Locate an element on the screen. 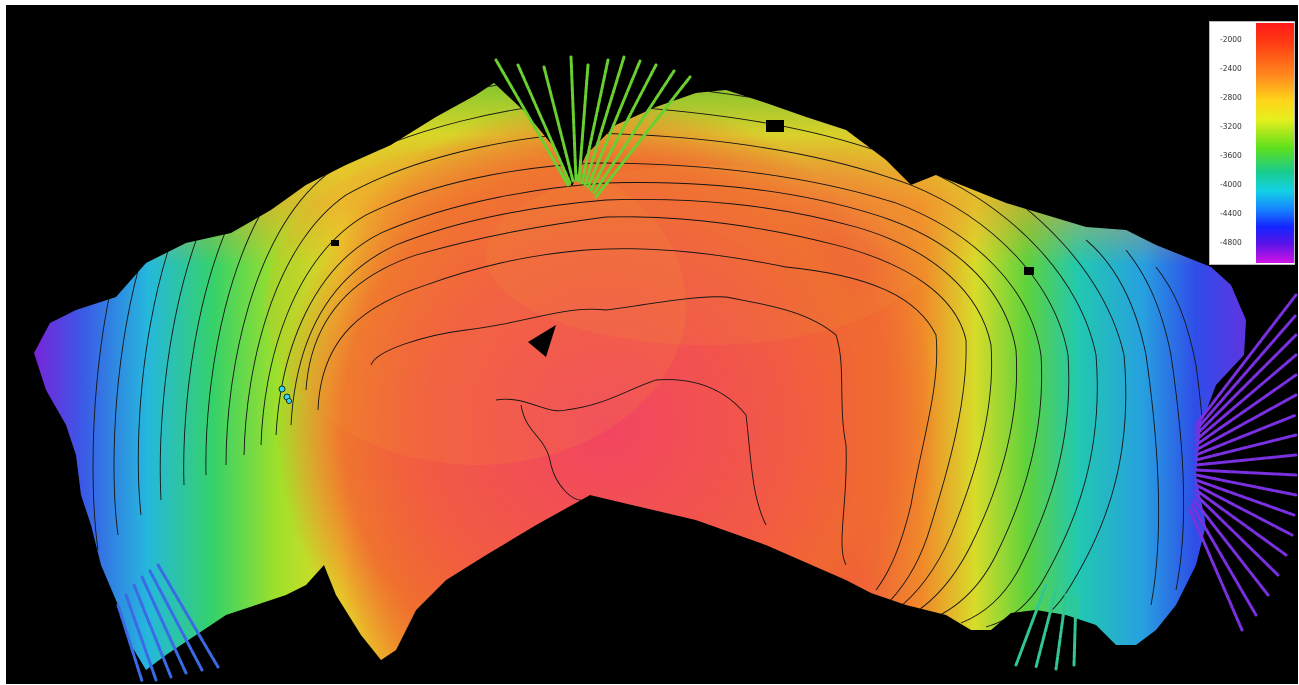 Image resolution: width=1299 pixels, height=685 pixels. legend-tick-label: -2400 is located at coordinates (1231, 68).